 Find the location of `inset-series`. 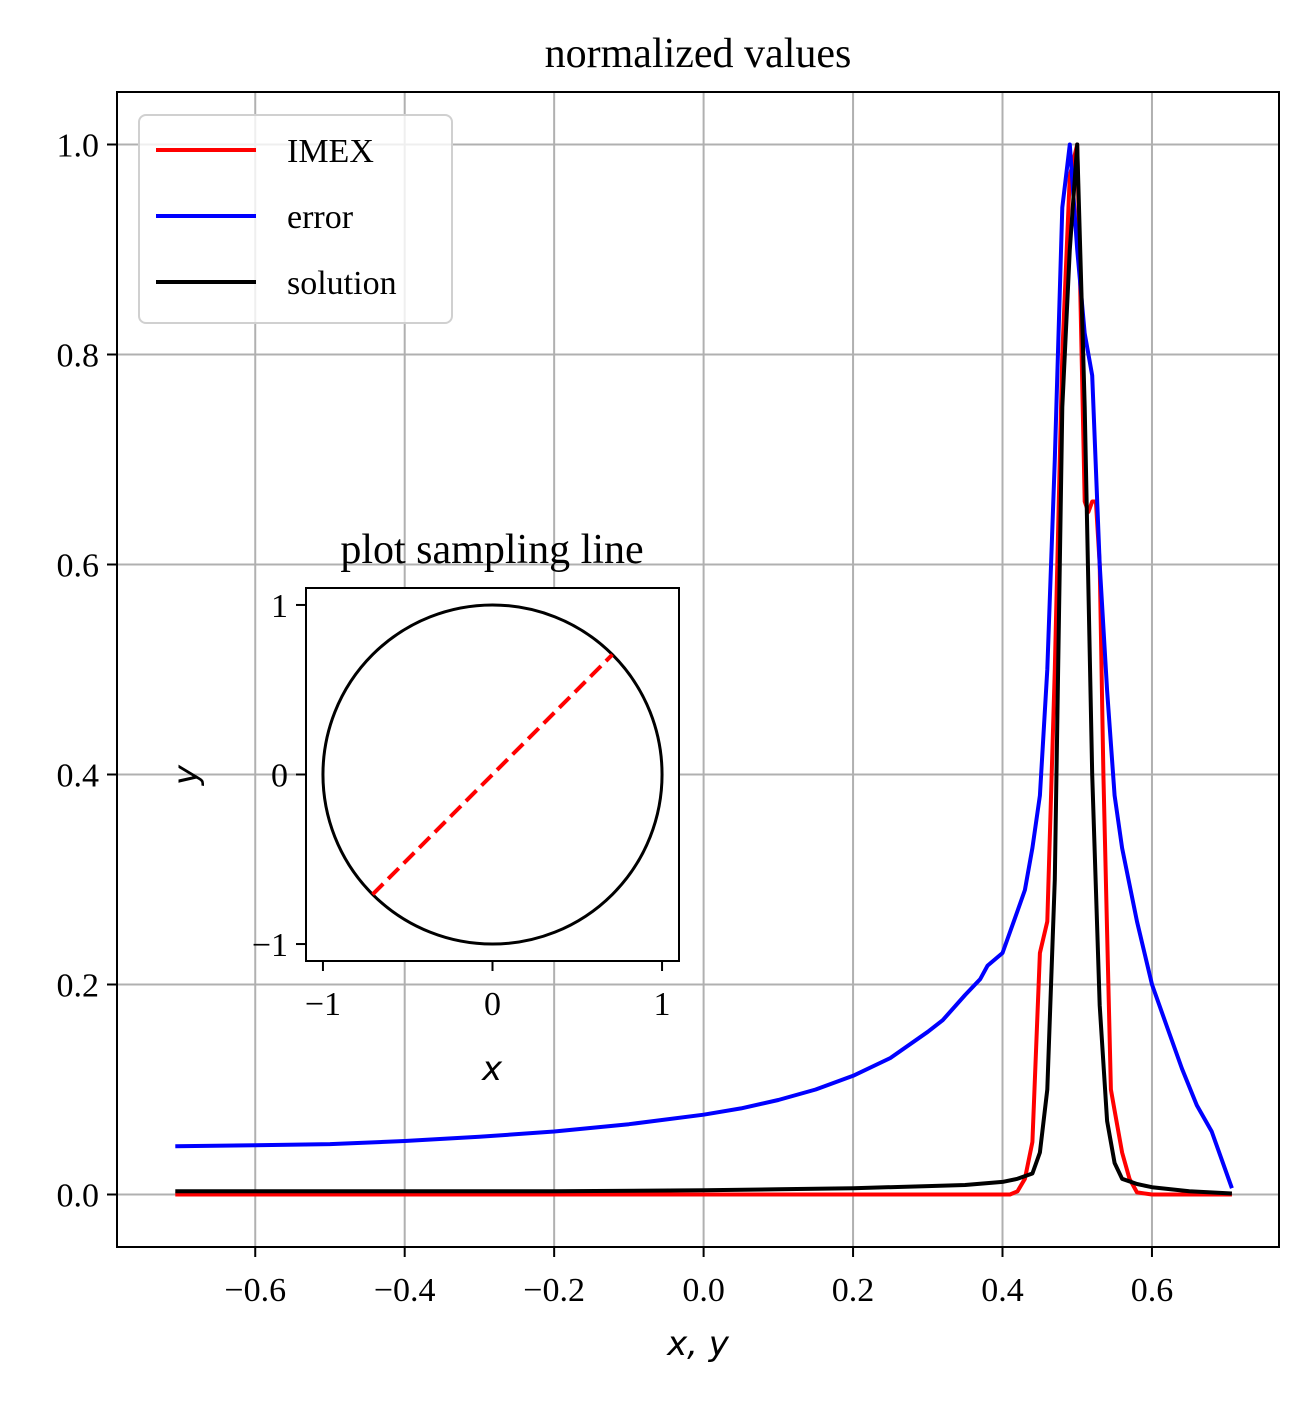

inset-series is located at coordinates (492, 774).